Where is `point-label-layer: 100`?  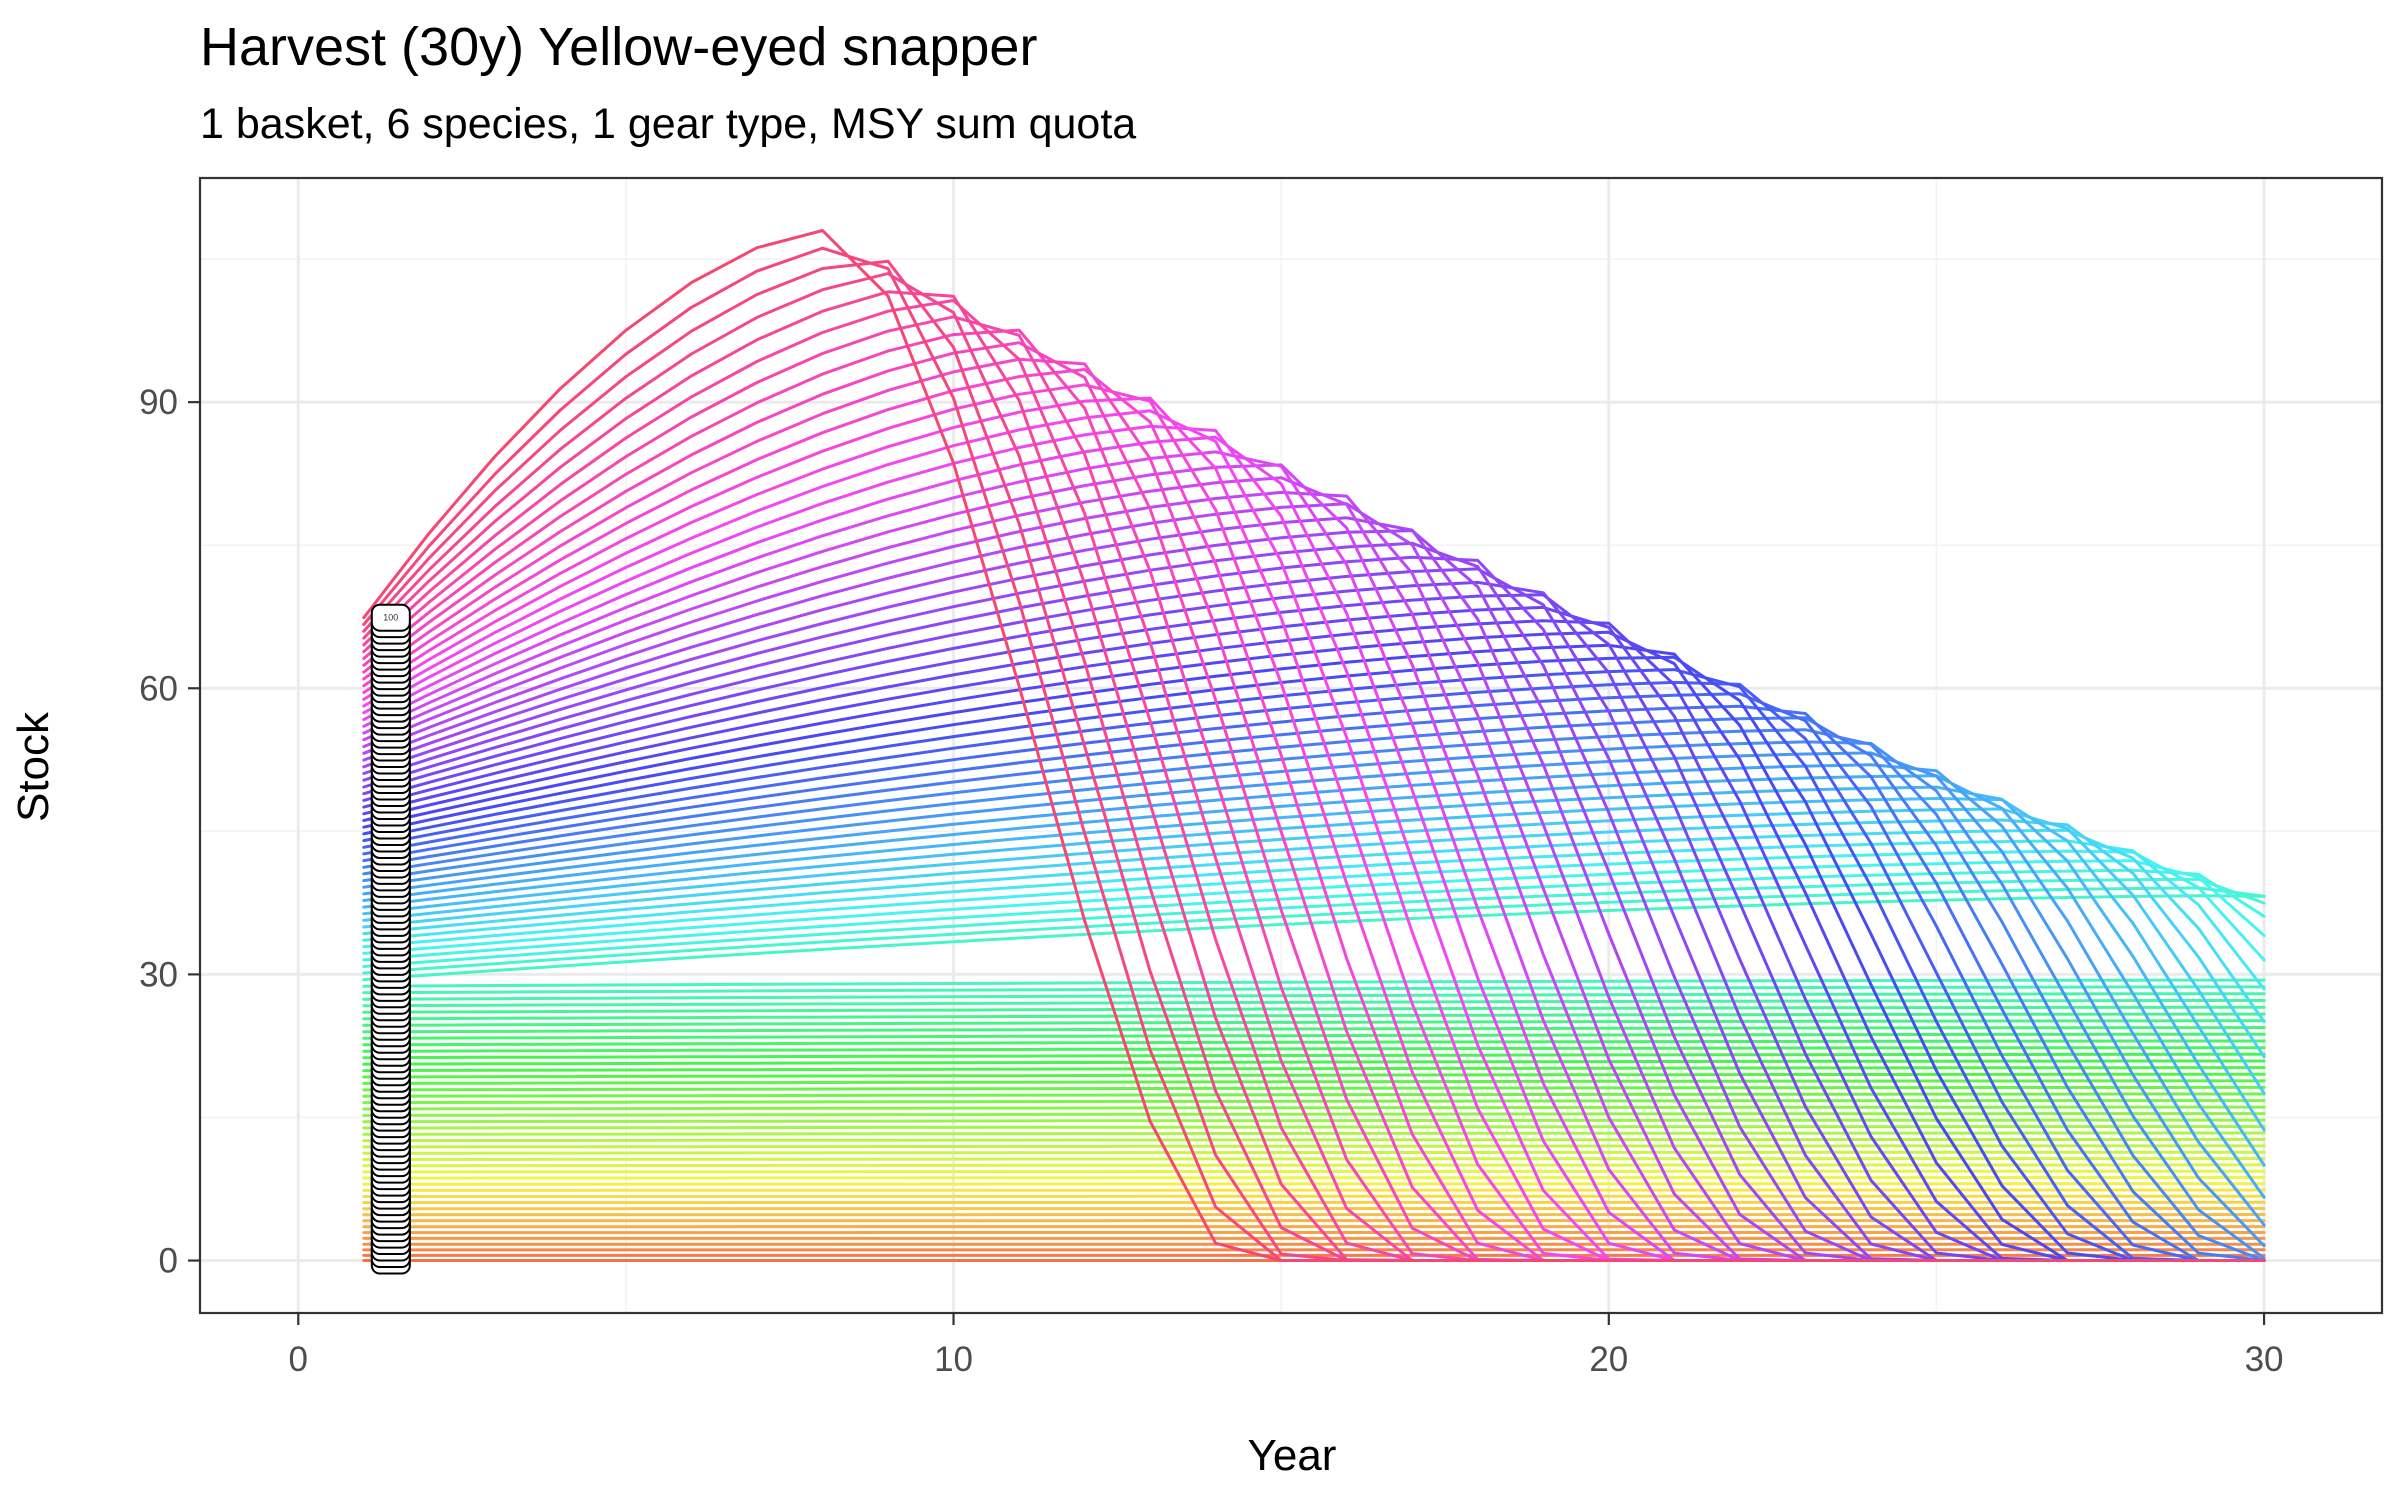
point-label-layer: 100 is located at coordinates (390, 939).